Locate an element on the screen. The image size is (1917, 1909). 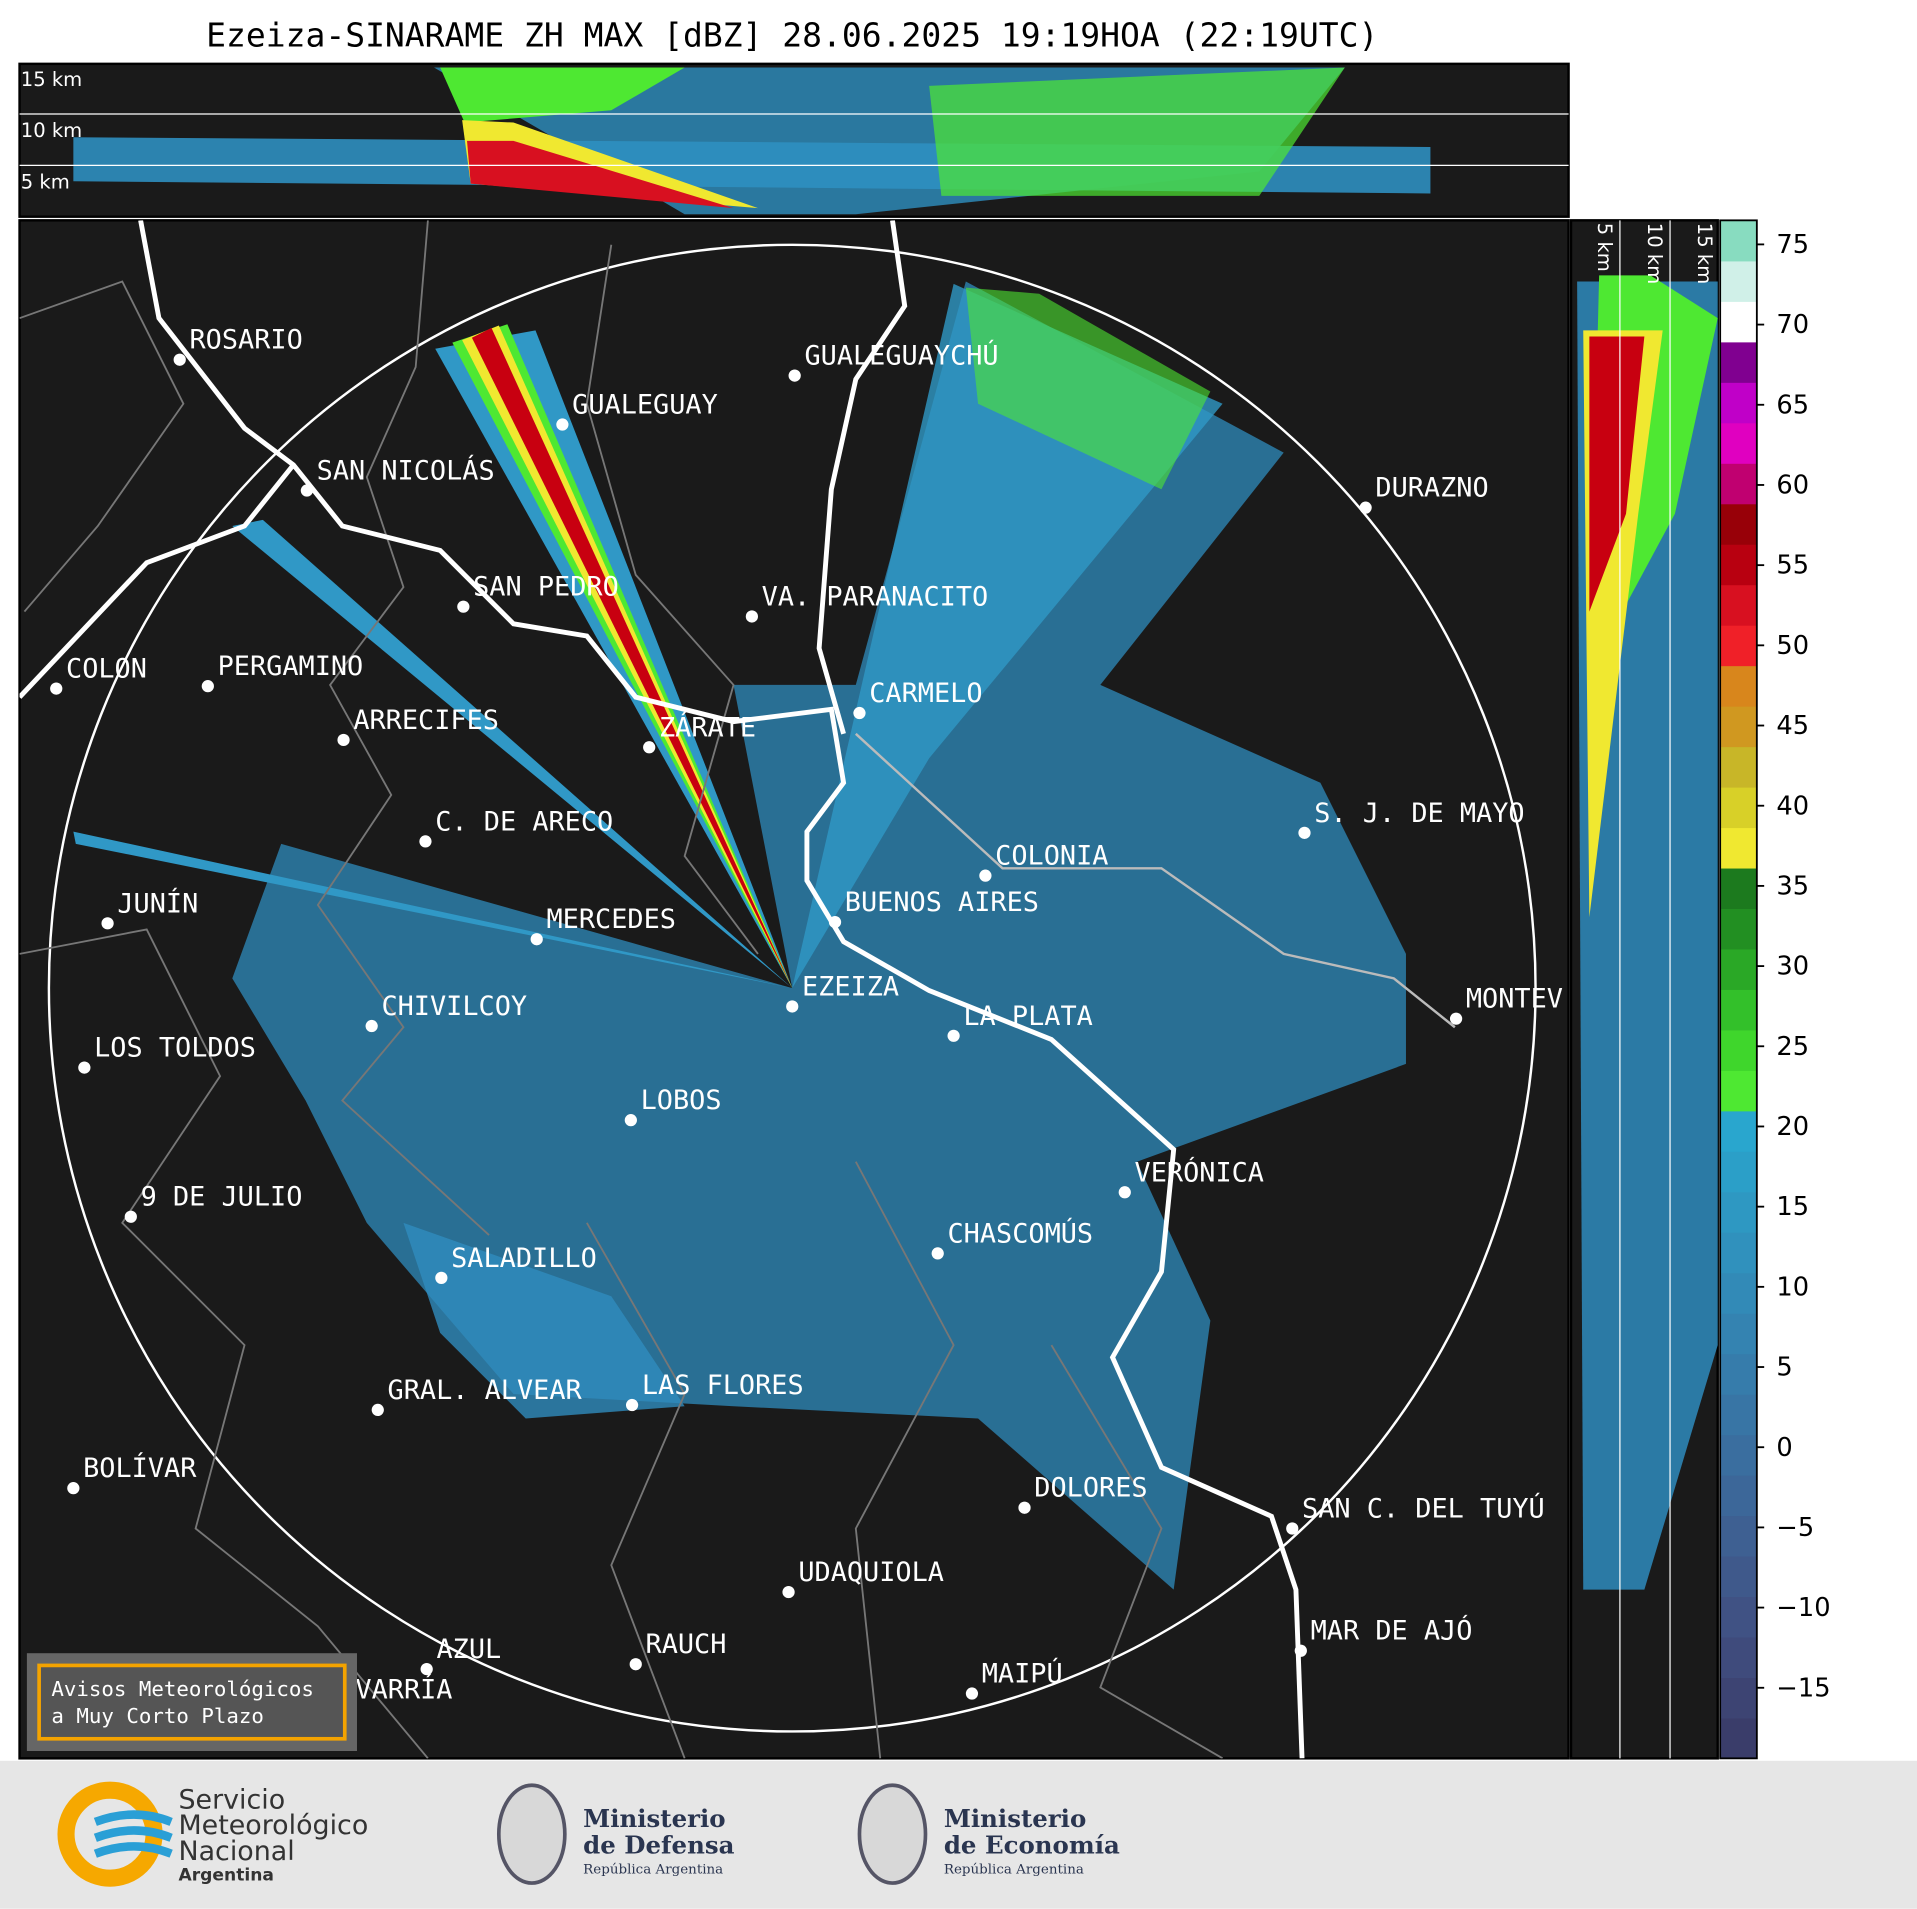
city-label: LA PLATA is located at coordinates (1027, 1016).